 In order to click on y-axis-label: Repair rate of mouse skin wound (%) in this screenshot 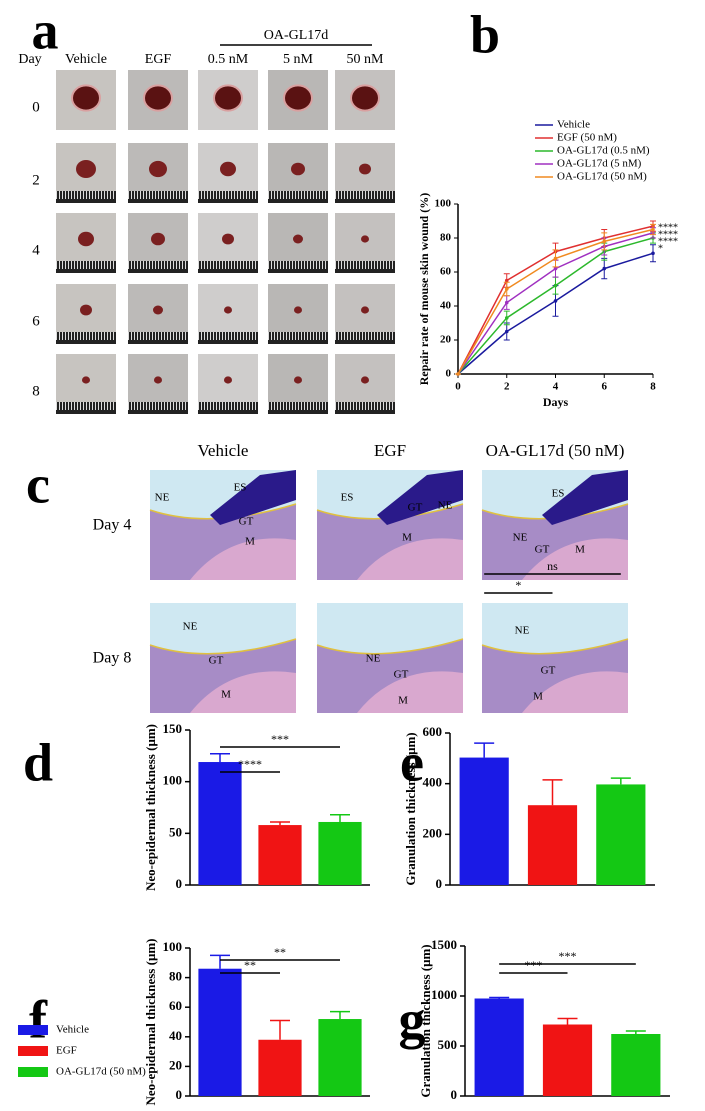, I will do `click(424, 289)`.